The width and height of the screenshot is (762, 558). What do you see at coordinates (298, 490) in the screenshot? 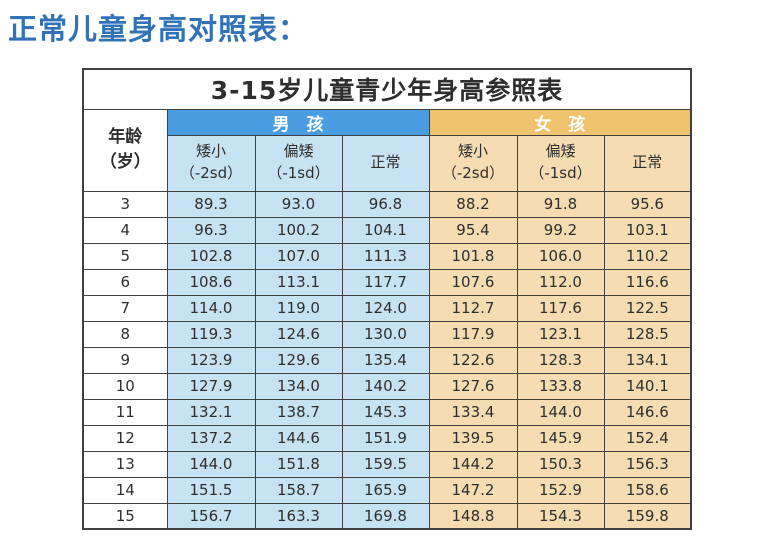
I see `boy-value-cell: 158.7` at bounding box center [298, 490].